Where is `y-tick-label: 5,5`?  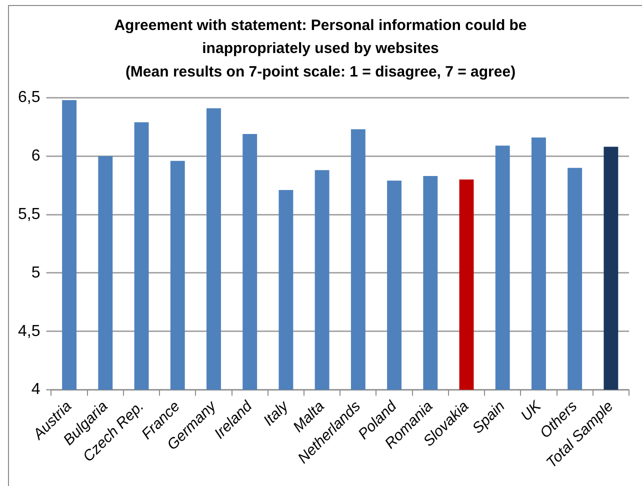
y-tick-label: 5,5 is located at coordinates (29, 214).